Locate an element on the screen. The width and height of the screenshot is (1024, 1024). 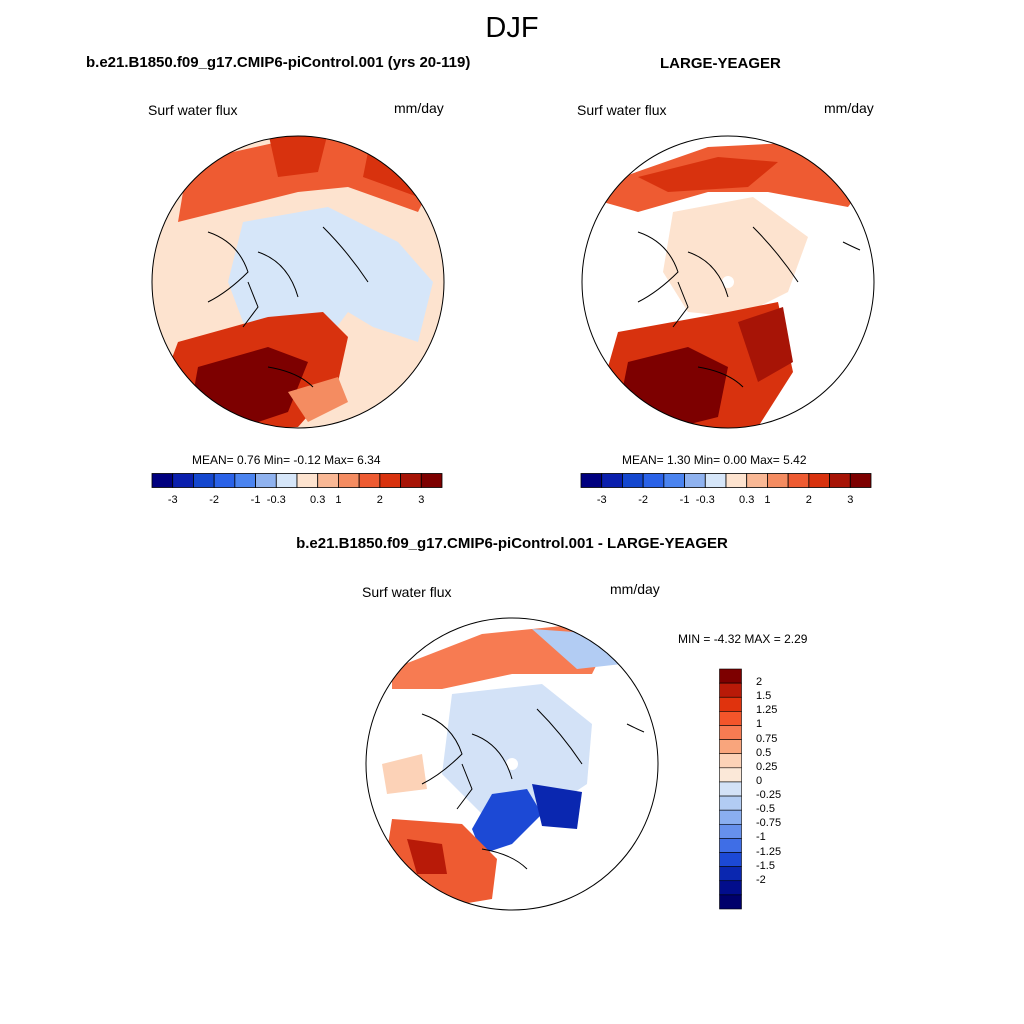
panel2-europe-core is located at coordinates (708, 174).